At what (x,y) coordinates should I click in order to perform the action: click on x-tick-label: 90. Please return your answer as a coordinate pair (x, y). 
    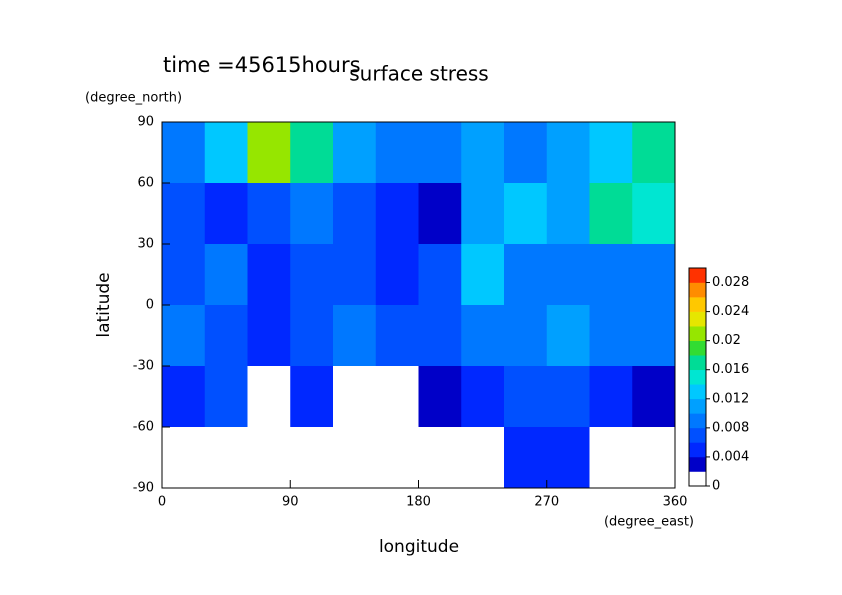
    Looking at the image, I should click on (290, 502).